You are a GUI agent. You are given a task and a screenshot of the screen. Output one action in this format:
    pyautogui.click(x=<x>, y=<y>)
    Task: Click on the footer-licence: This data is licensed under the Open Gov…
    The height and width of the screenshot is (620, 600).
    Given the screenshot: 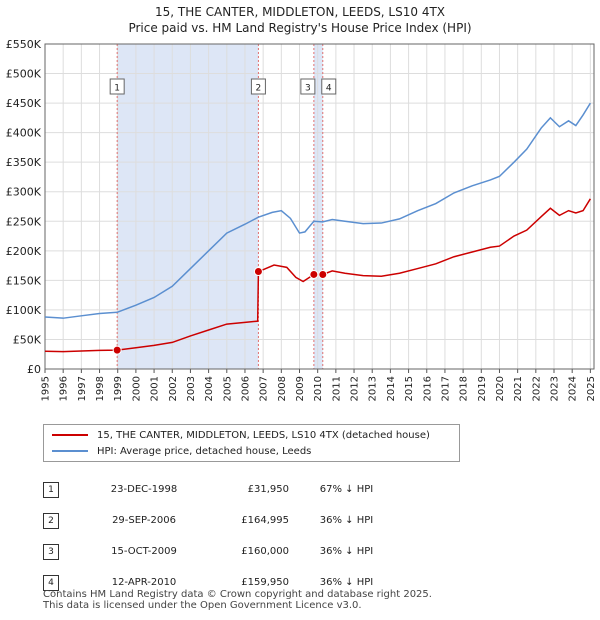 What is the action you would take?
    pyautogui.click(x=202, y=605)
    